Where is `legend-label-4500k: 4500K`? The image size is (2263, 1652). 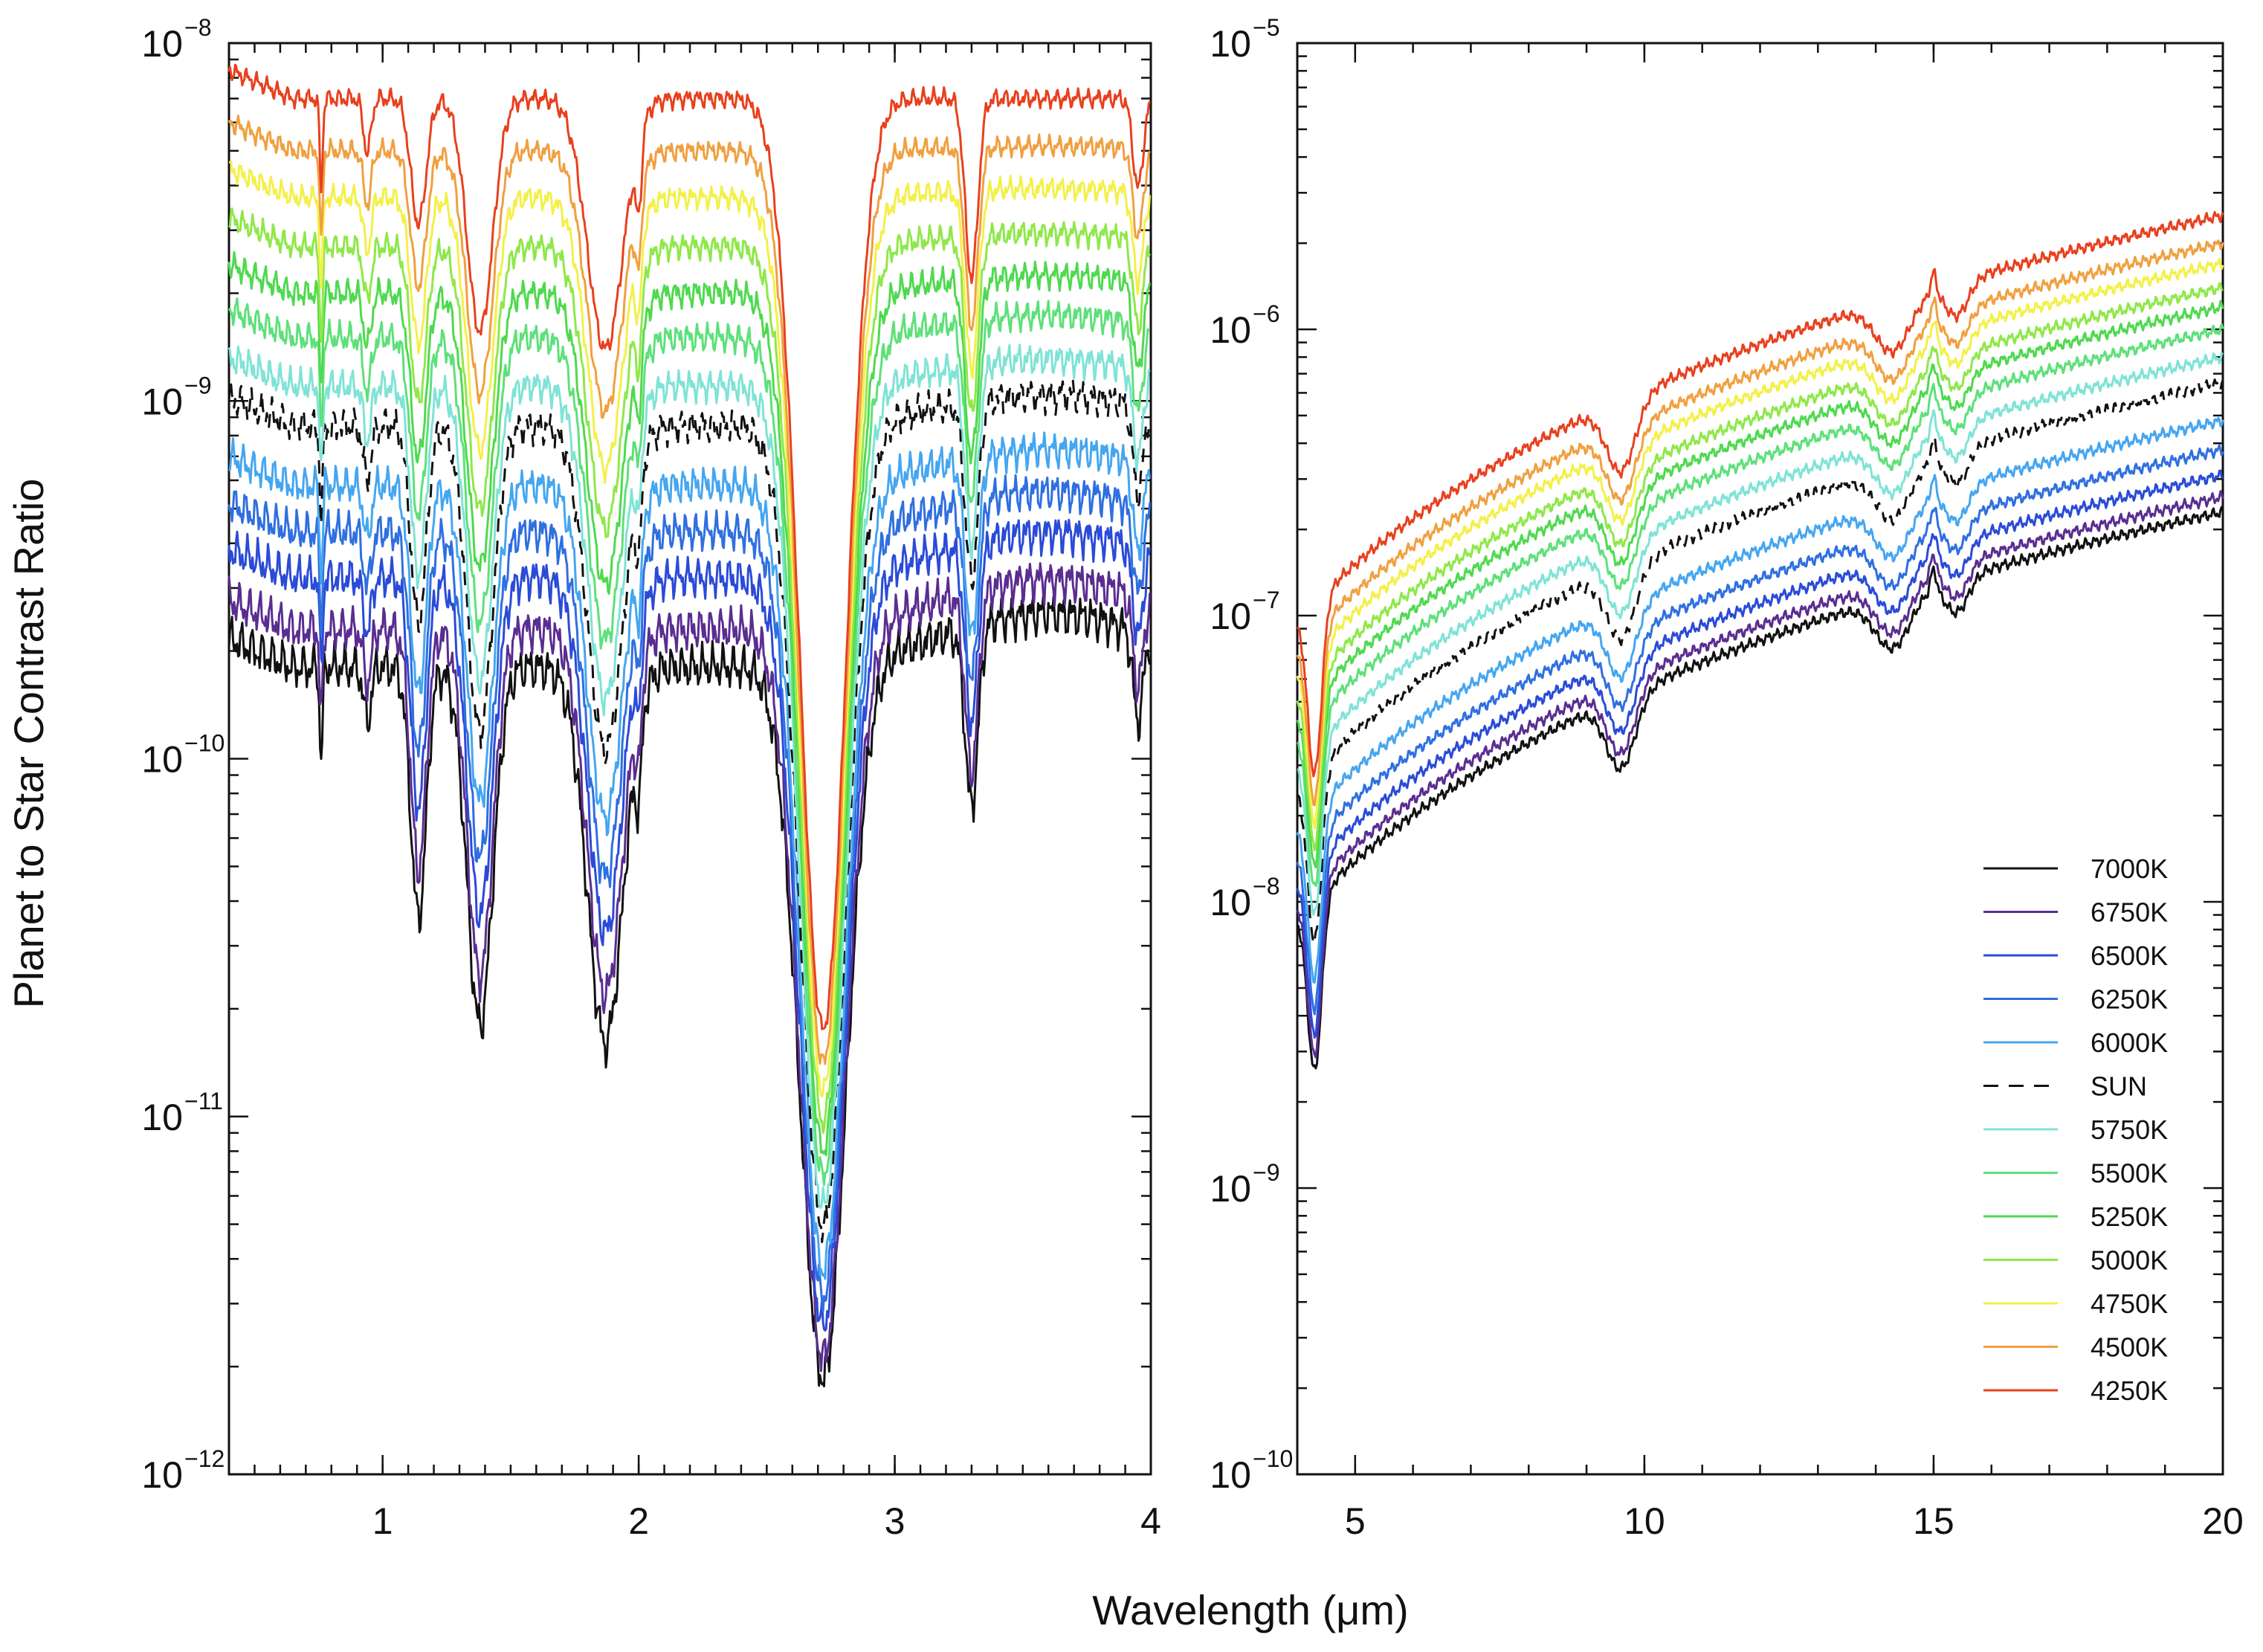
legend-label-4500k: 4500K is located at coordinates (2129, 1347).